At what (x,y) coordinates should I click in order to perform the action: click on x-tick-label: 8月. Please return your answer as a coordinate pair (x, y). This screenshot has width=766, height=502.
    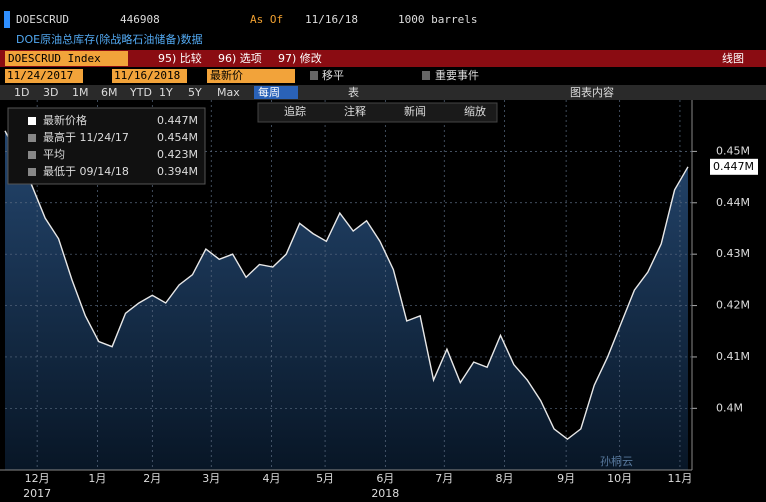
    Looking at the image, I should click on (505, 478).